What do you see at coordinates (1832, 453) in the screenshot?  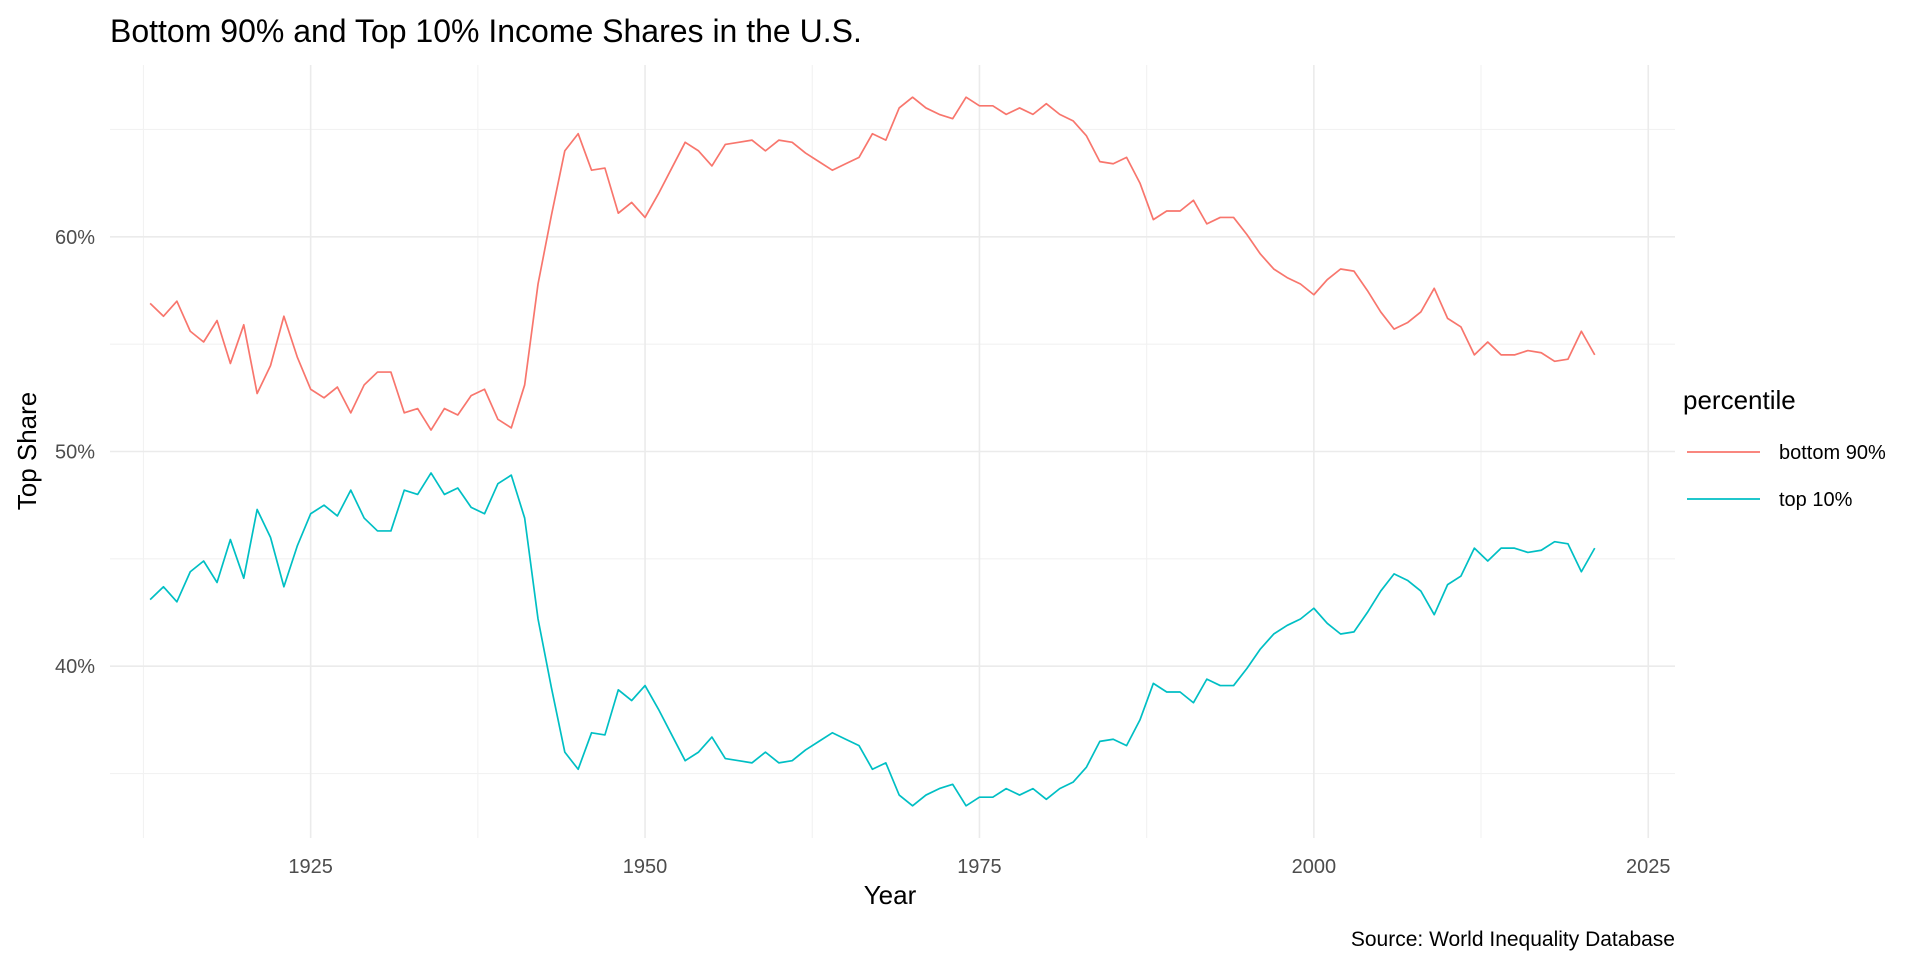 I see `legend-label-bottom-90: bottom 90%` at bounding box center [1832, 453].